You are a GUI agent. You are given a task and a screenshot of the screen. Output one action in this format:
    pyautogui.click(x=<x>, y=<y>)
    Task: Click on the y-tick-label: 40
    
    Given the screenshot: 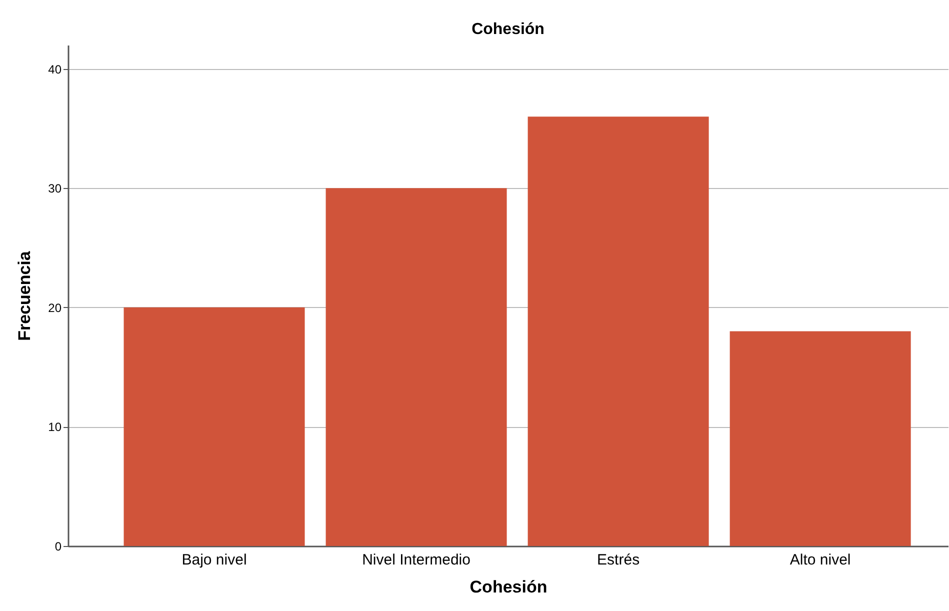 What is the action you would take?
    pyautogui.click(x=55, y=69)
    